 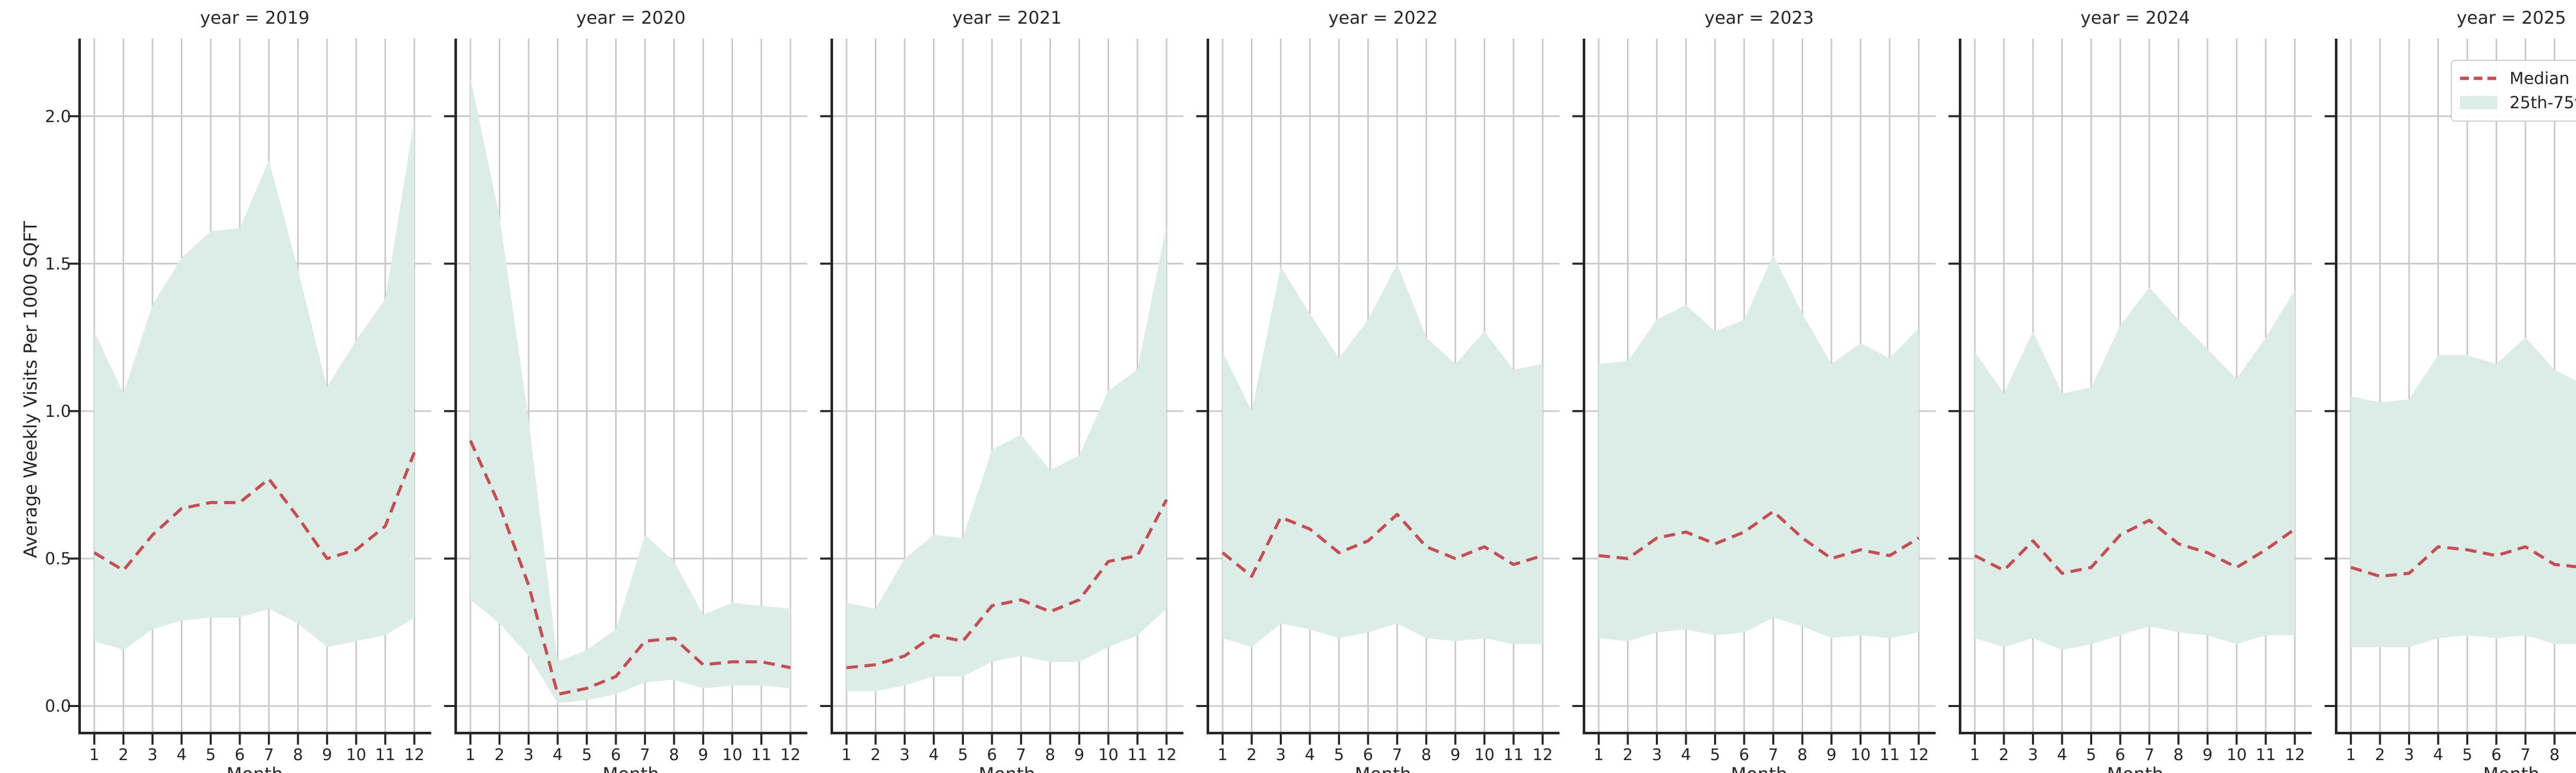 I want to click on facet-title: year = 2021, so click(x=1007, y=18).